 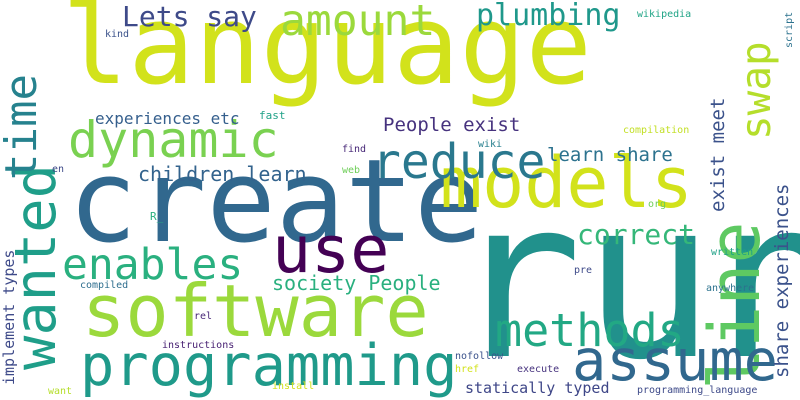 I want to click on word: pre, so click(x=583, y=270).